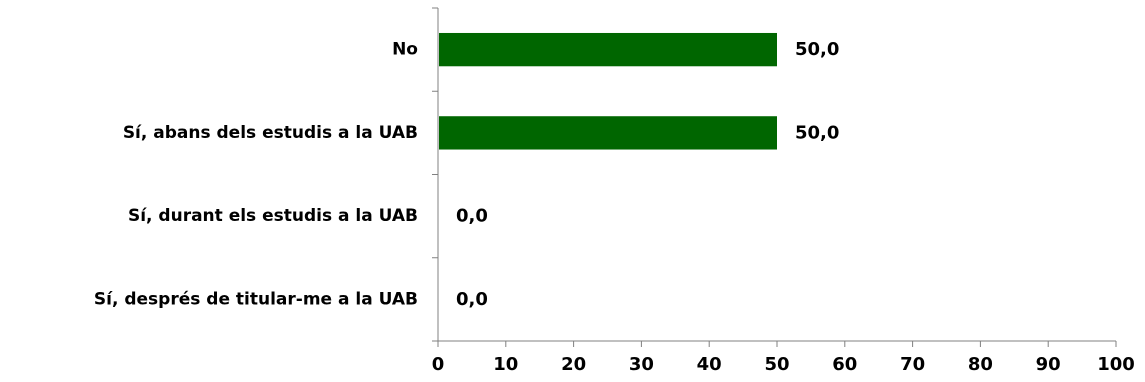  I want to click on x-tick-label-7: 70, so click(912, 364).